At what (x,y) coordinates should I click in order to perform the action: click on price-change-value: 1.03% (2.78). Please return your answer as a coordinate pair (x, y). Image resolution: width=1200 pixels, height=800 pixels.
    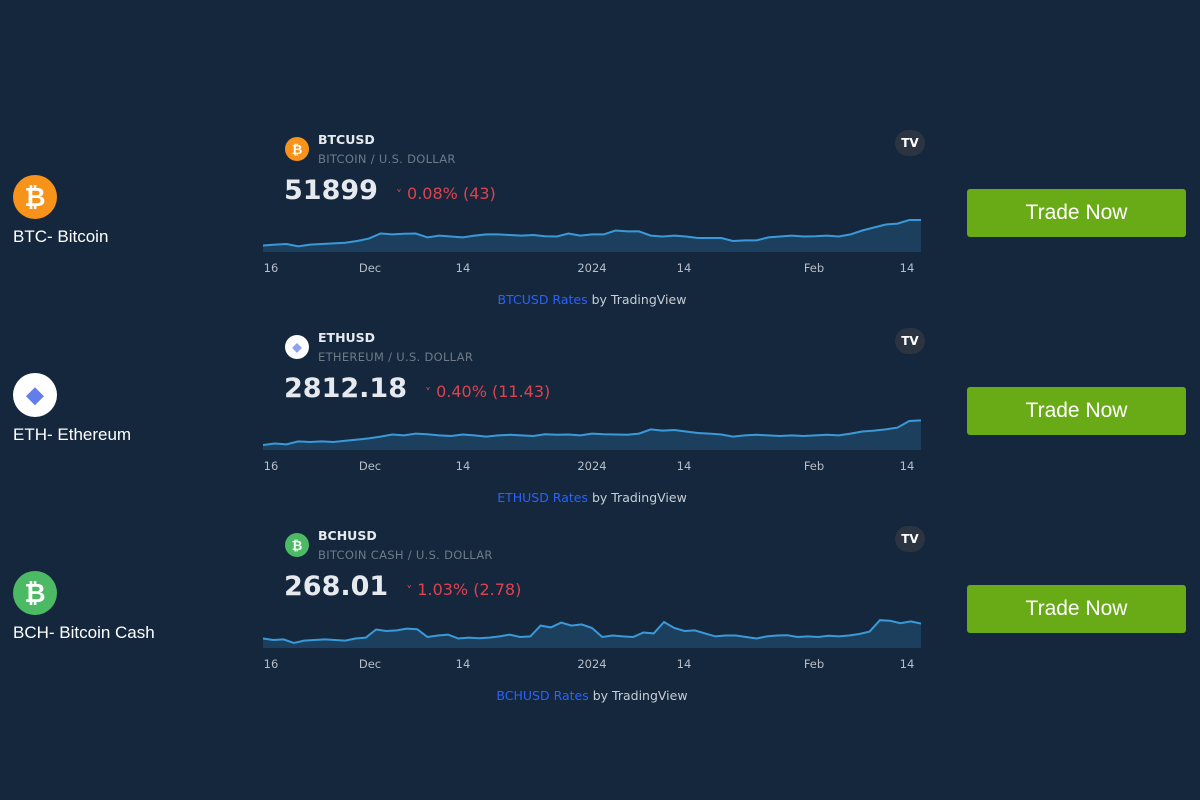
    Looking at the image, I should click on (469, 589).